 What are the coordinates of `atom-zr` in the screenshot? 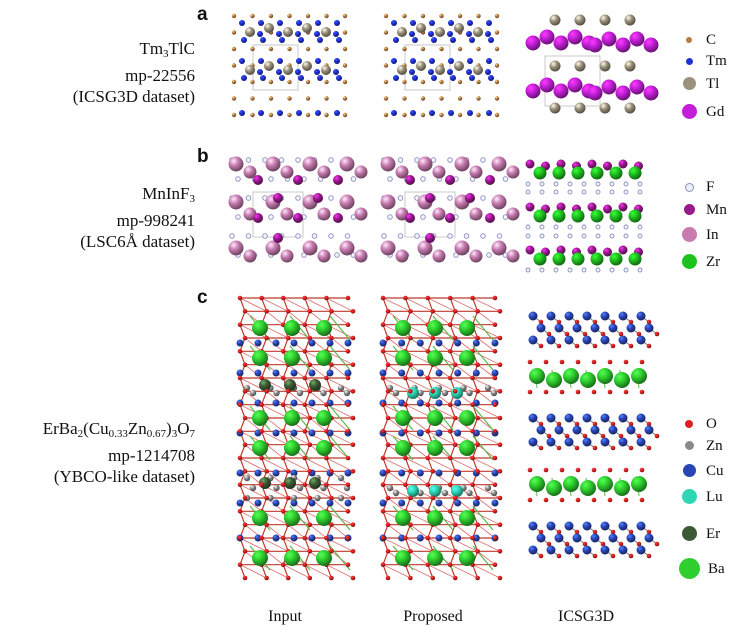 It's located at (635, 259).